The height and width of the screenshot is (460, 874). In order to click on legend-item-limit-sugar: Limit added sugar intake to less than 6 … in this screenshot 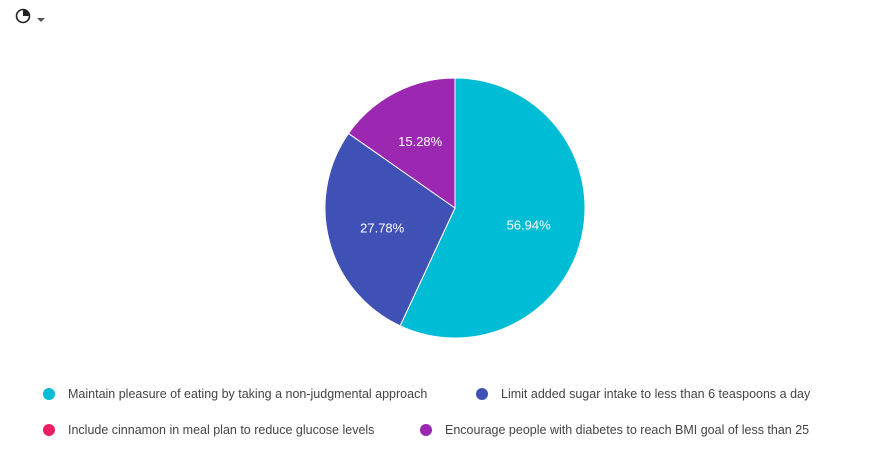, I will do `click(643, 394)`.